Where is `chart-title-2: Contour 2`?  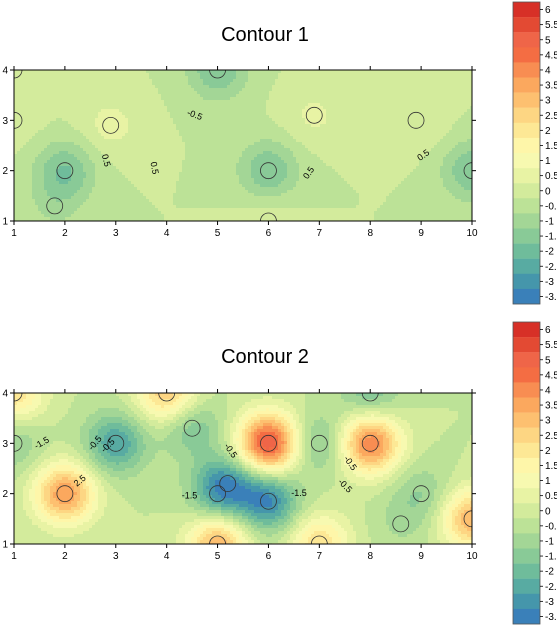
chart-title-2: Contour 2 is located at coordinates (265, 357).